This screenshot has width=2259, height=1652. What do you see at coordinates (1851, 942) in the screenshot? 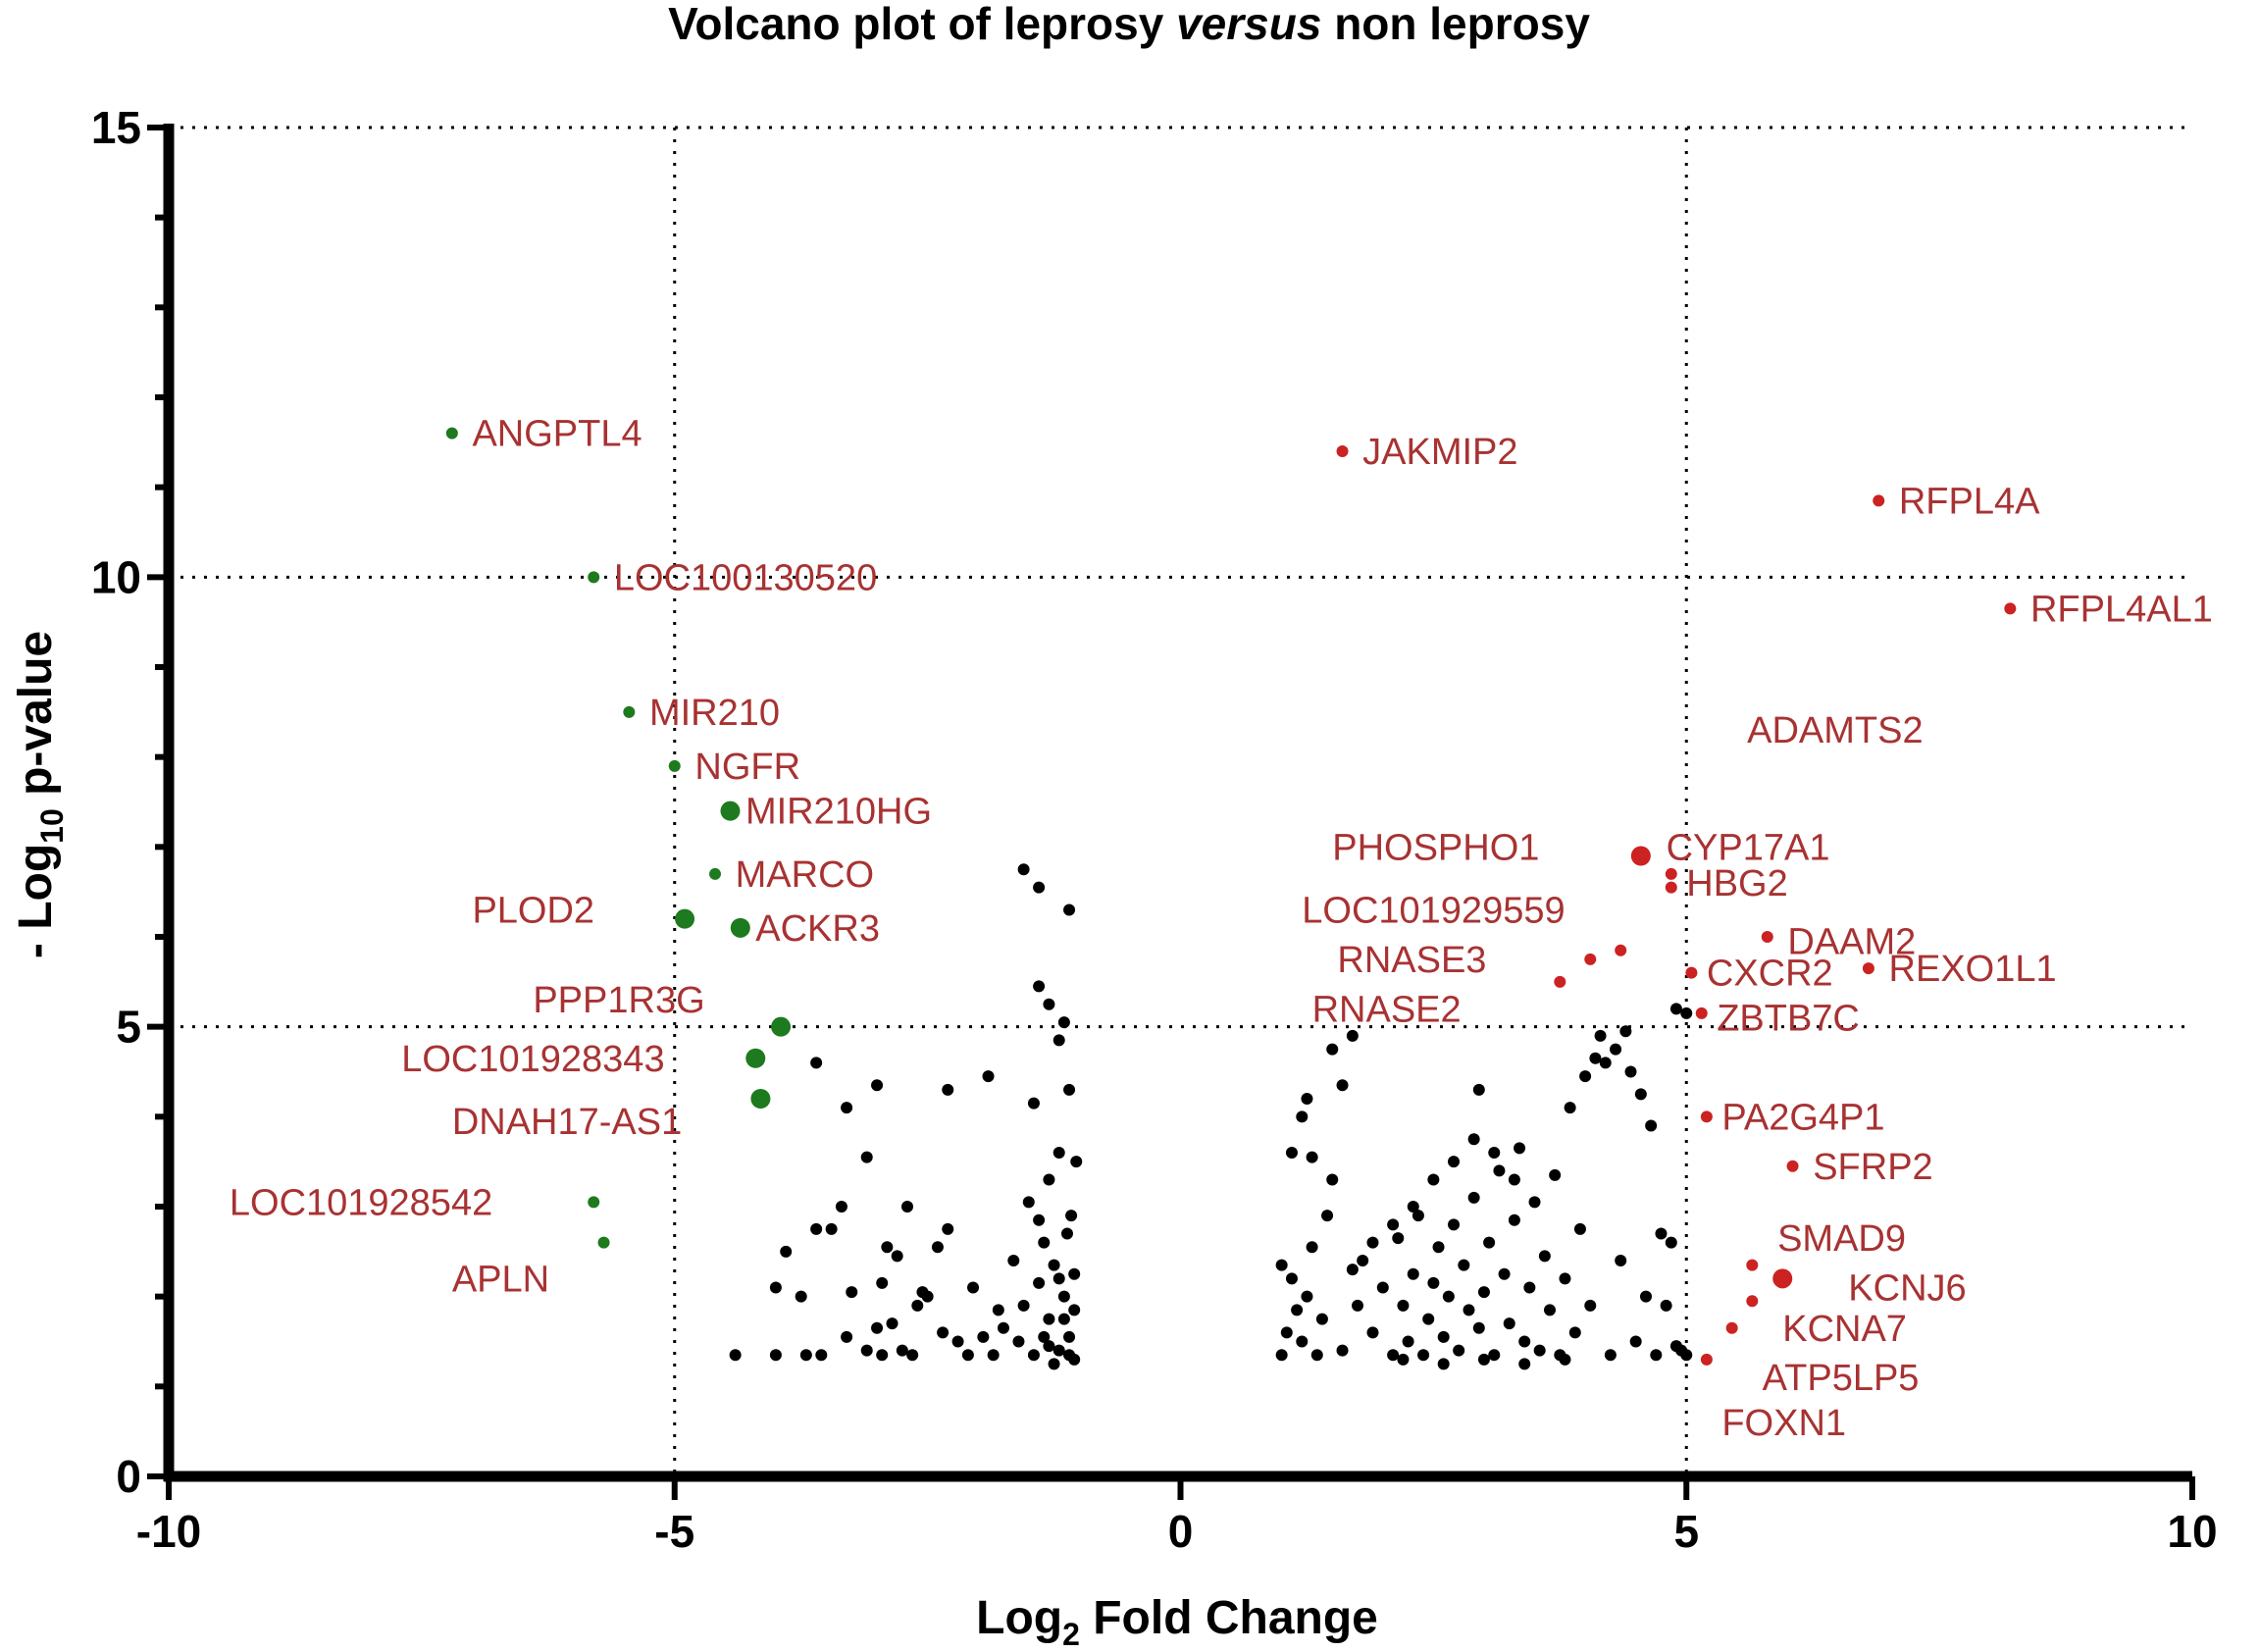
I see `gene-label: DAAM2` at bounding box center [1851, 942].